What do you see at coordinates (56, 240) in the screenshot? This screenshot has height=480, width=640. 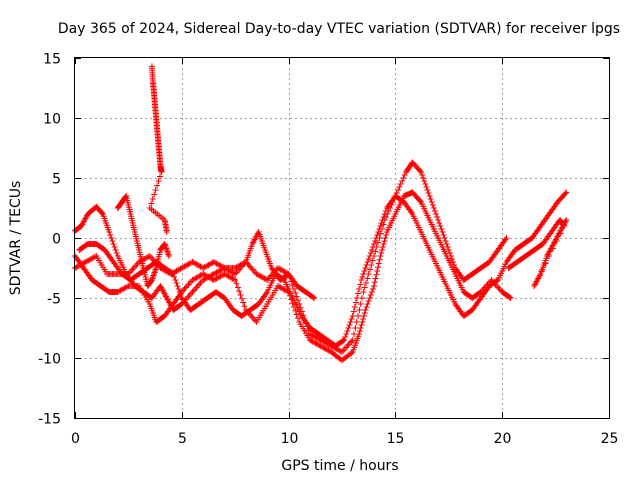 I see `y-tick-label: 0` at bounding box center [56, 240].